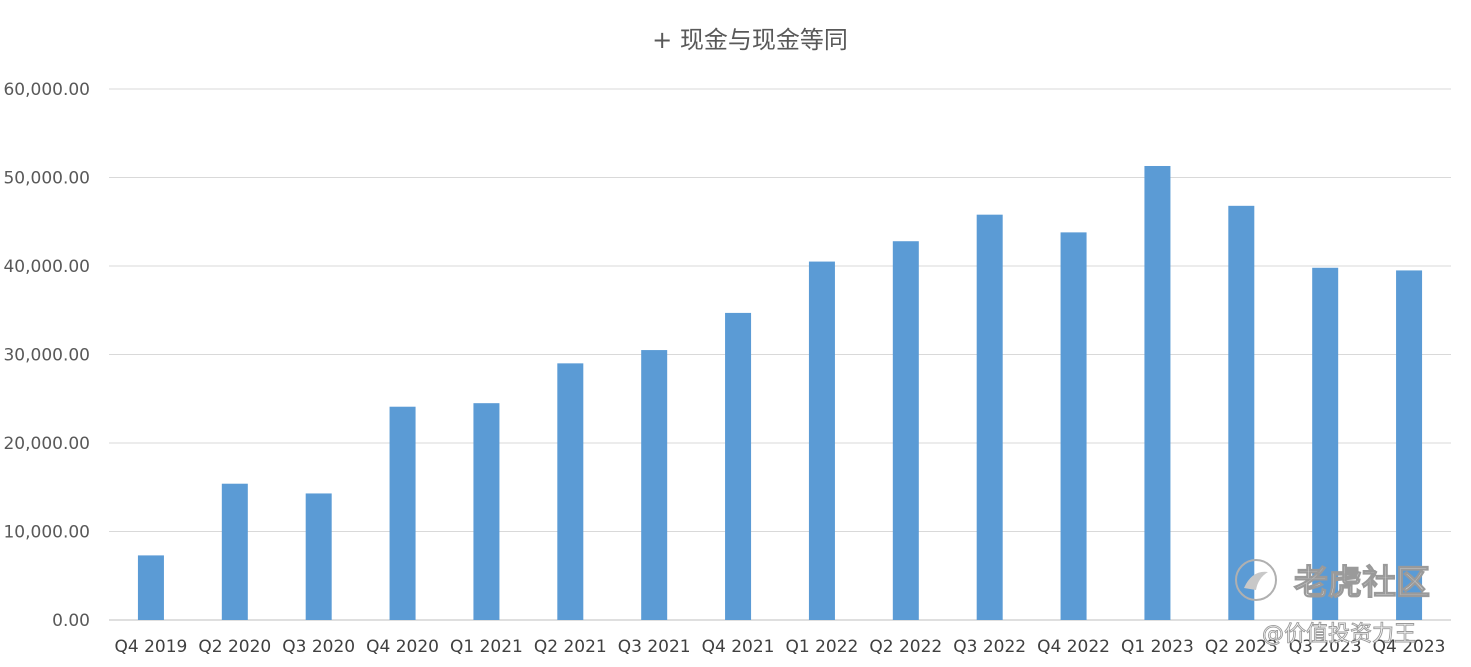  I want to click on y-tick-label: 50,000.00, so click(46, 179).